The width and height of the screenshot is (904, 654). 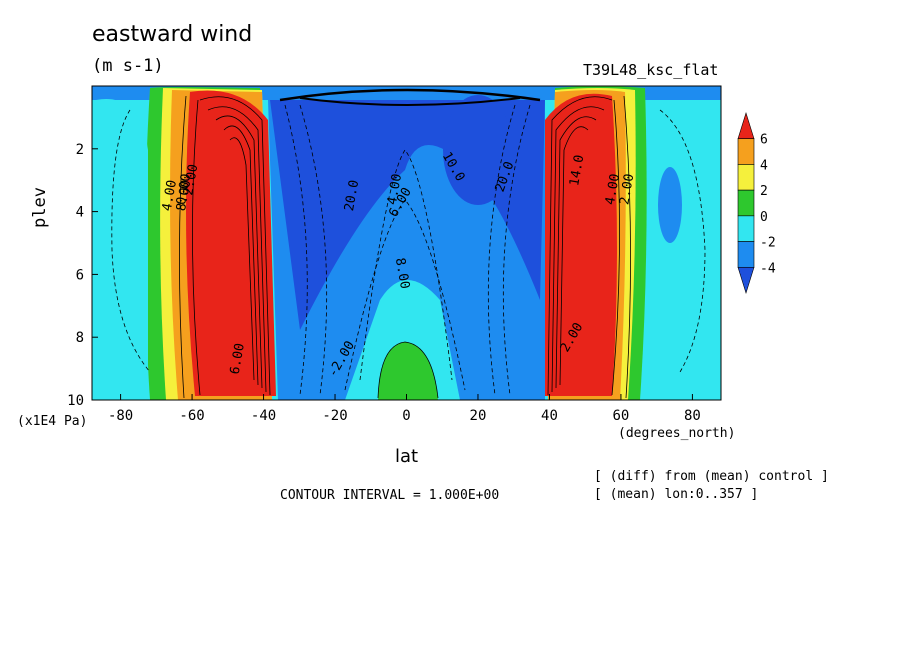 I want to click on colorbar-label: -4, so click(x=768, y=268).